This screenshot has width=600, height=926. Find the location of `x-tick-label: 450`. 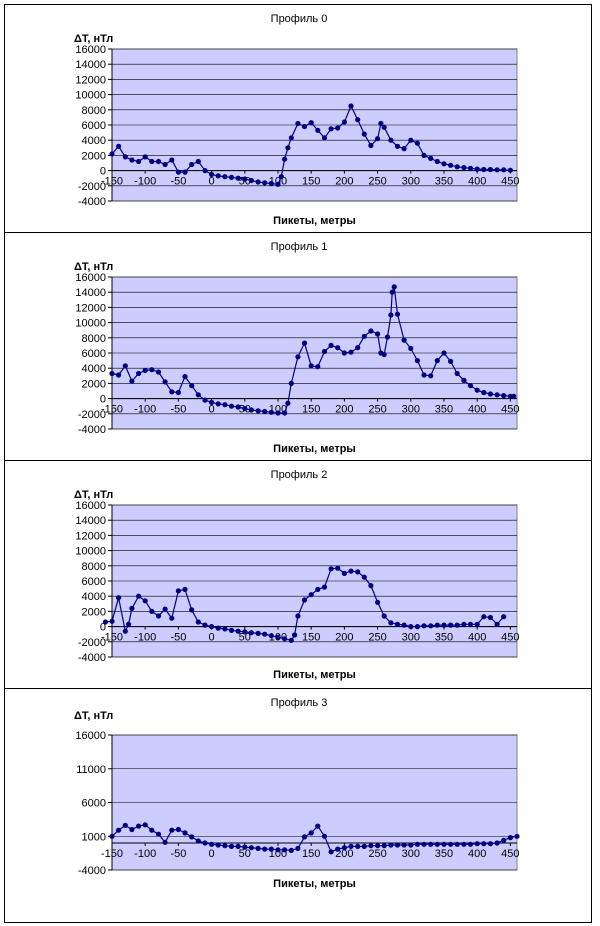

x-tick-label: 450 is located at coordinates (510, 410).